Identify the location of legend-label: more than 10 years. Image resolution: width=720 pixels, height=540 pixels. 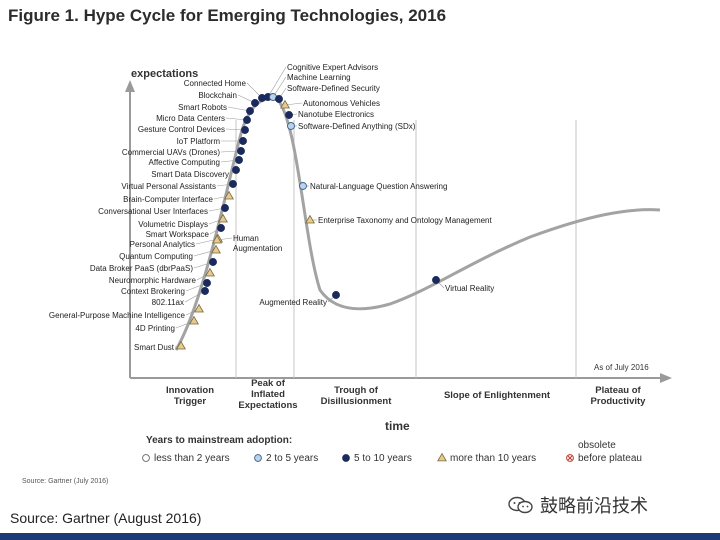
(493, 458).